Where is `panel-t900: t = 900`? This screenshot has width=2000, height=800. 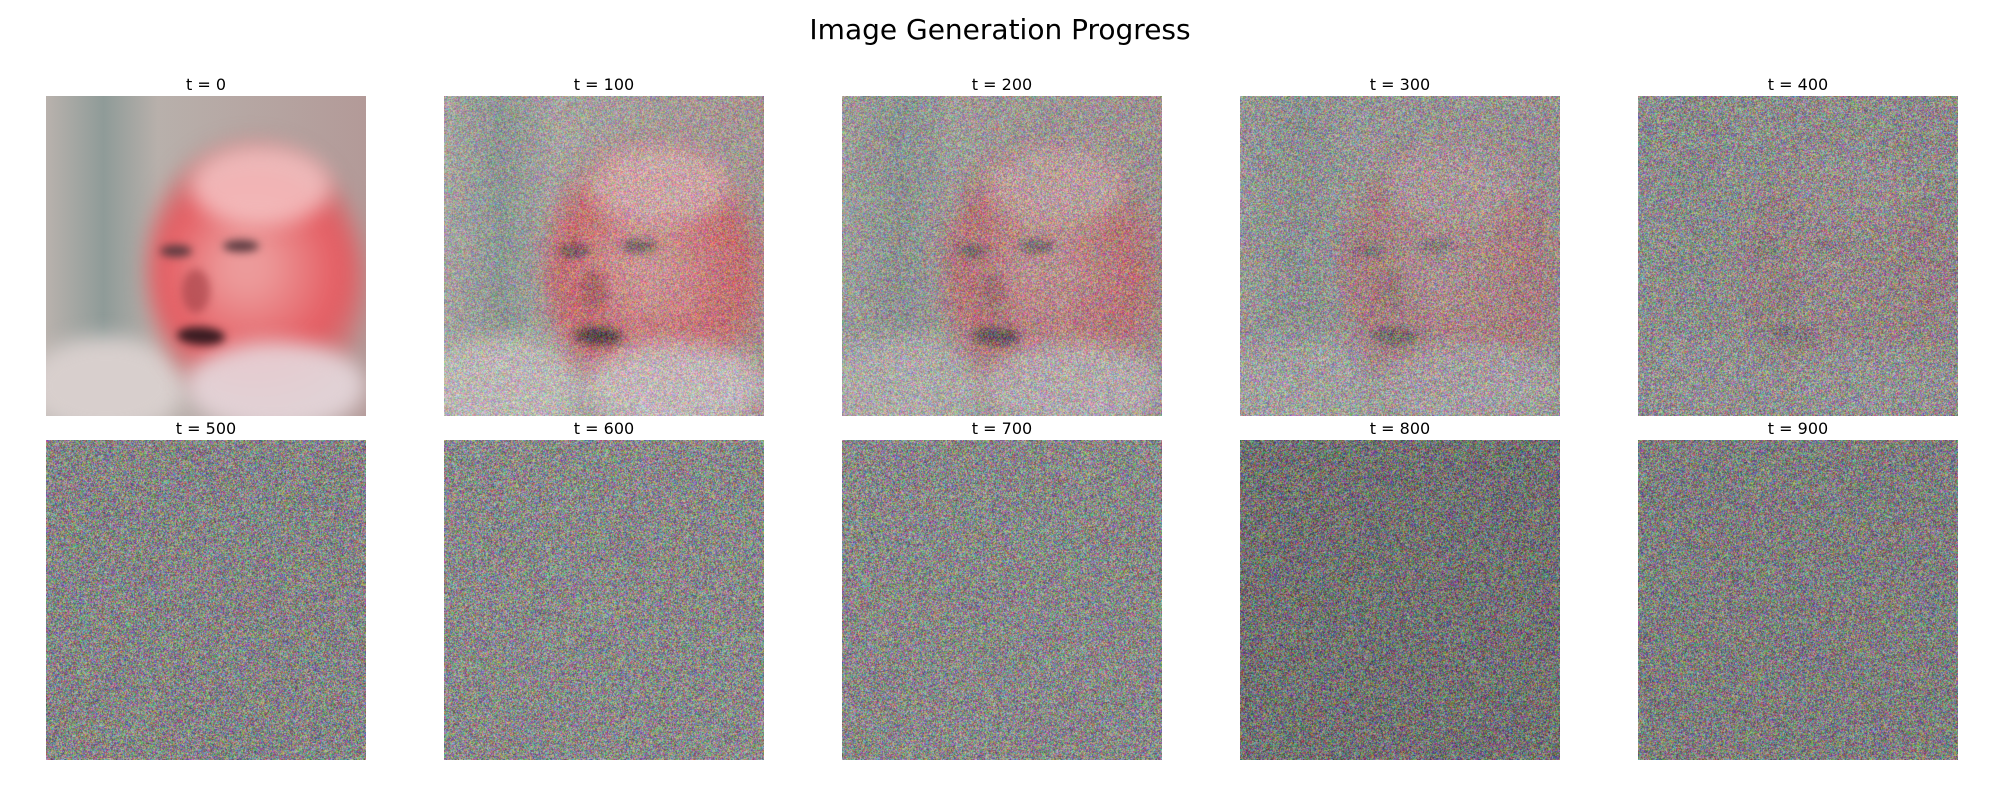 panel-t900: t = 900 is located at coordinates (1798, 589).